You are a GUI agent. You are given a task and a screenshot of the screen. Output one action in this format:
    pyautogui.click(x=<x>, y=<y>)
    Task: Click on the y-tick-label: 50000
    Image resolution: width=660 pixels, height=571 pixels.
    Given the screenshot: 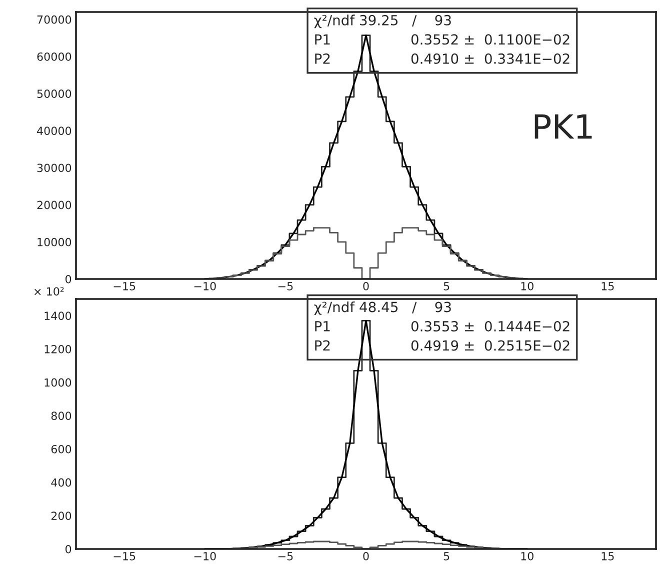 What is the action you would take?
    pyautogui.click(x=54, y=94)
    